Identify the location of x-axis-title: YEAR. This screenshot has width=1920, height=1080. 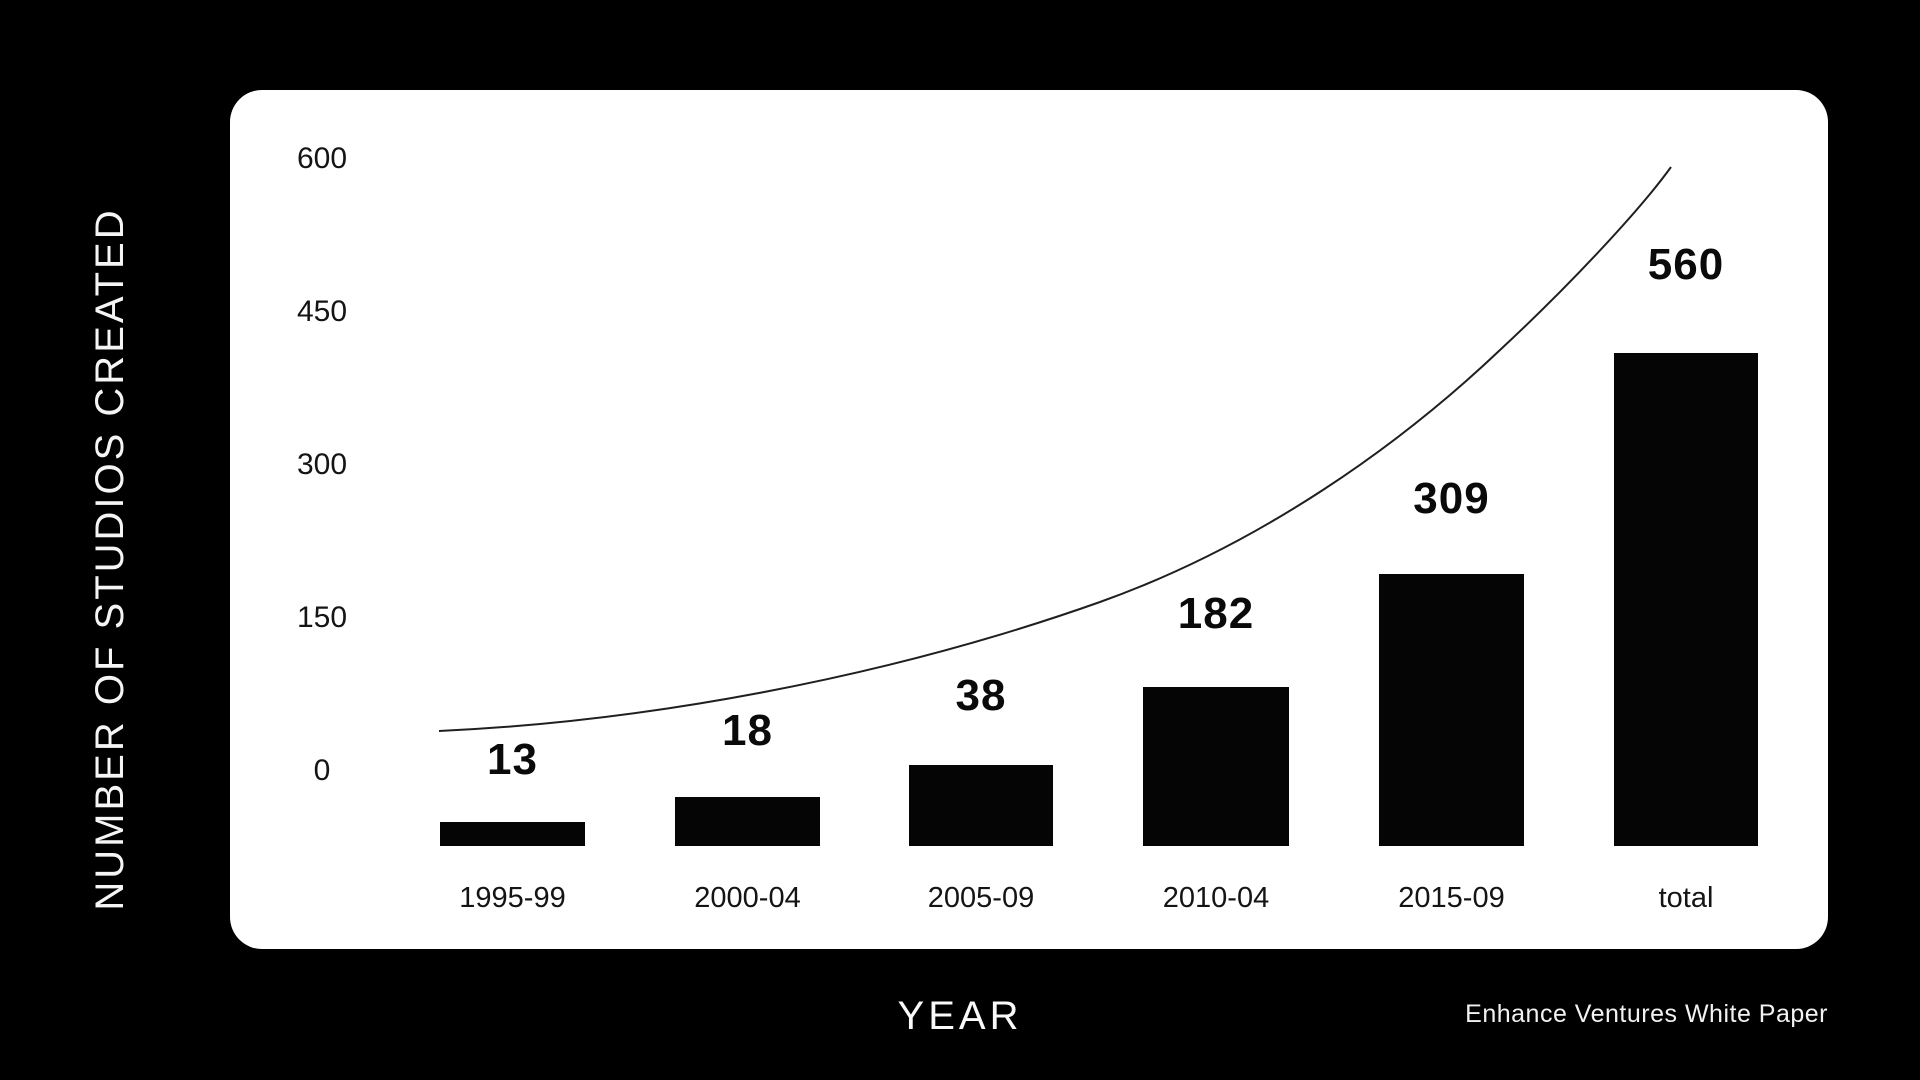
(960, 1016).